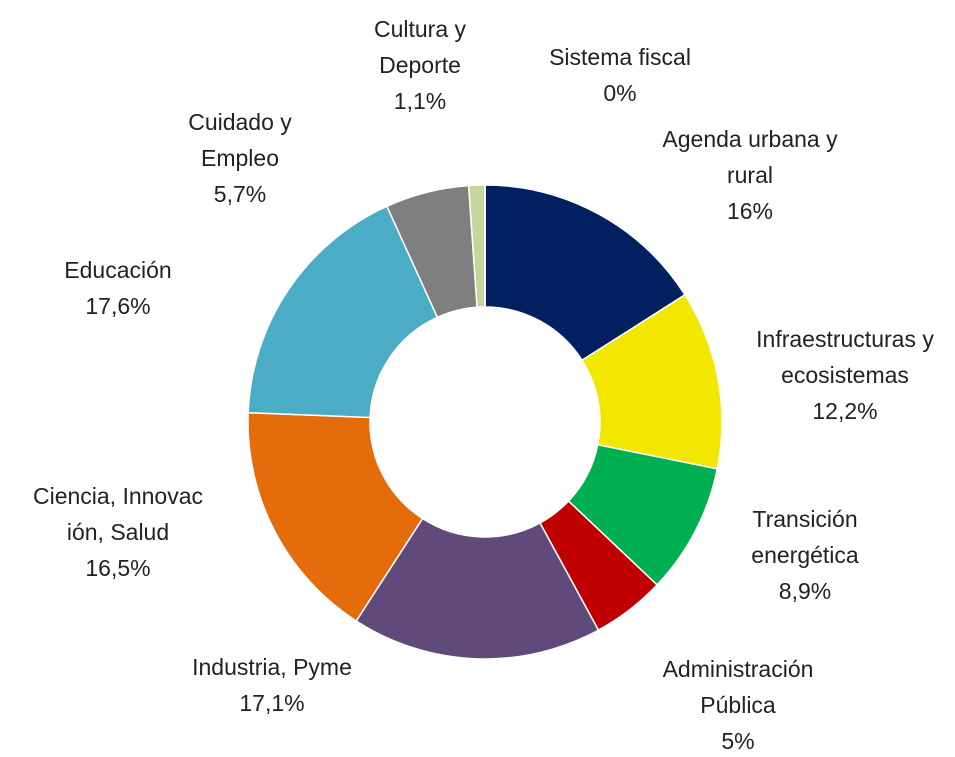  I want to click on category-name: Ciencia, Innovación, Salud, so click(118, 514).